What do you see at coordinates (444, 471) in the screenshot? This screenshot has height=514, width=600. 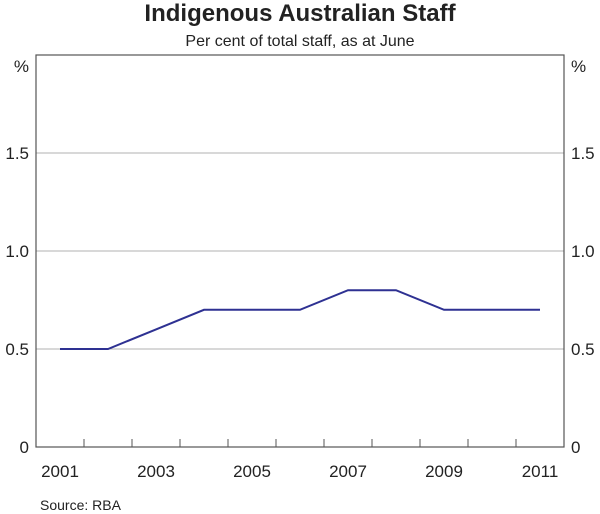 I see `x-tick-label: 2009` at bounding box center [444, 471].